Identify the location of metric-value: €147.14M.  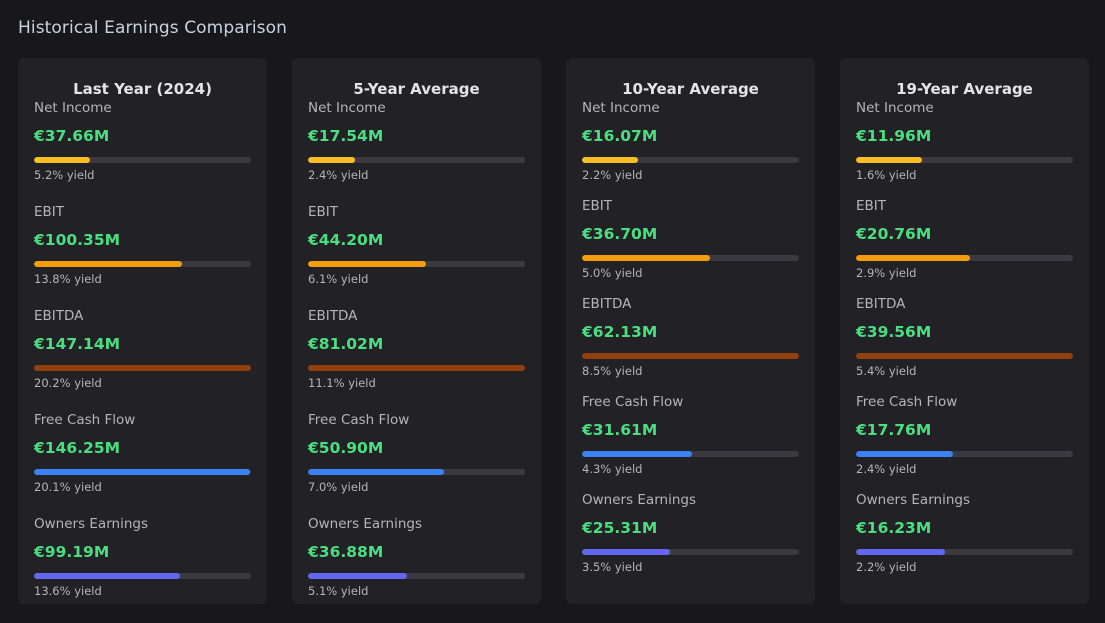
(77, 344).